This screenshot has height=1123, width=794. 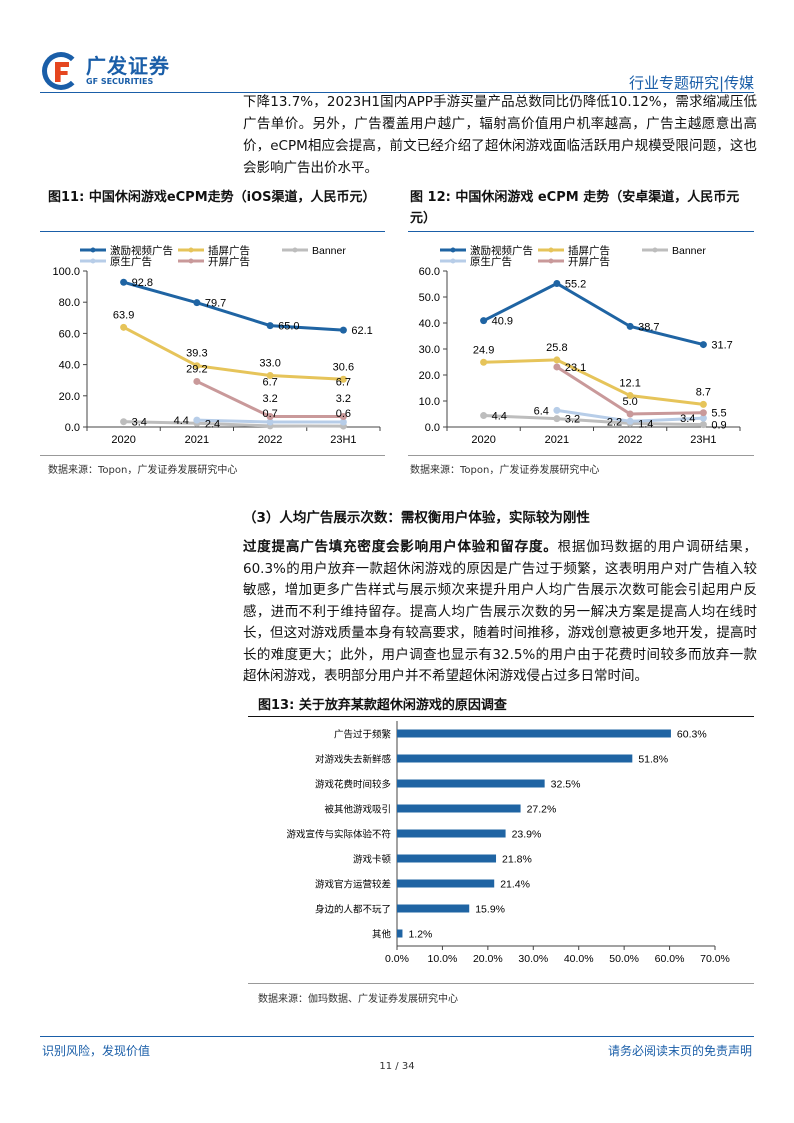 I want to click on data-label: 25.8, so click(x=556, y=348).